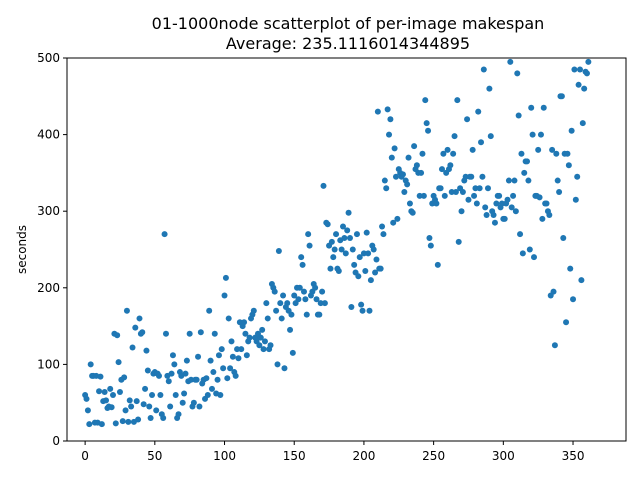 The image size is (640, 480). I want to click on y-tick-label-0: 0, so click(56, 441).